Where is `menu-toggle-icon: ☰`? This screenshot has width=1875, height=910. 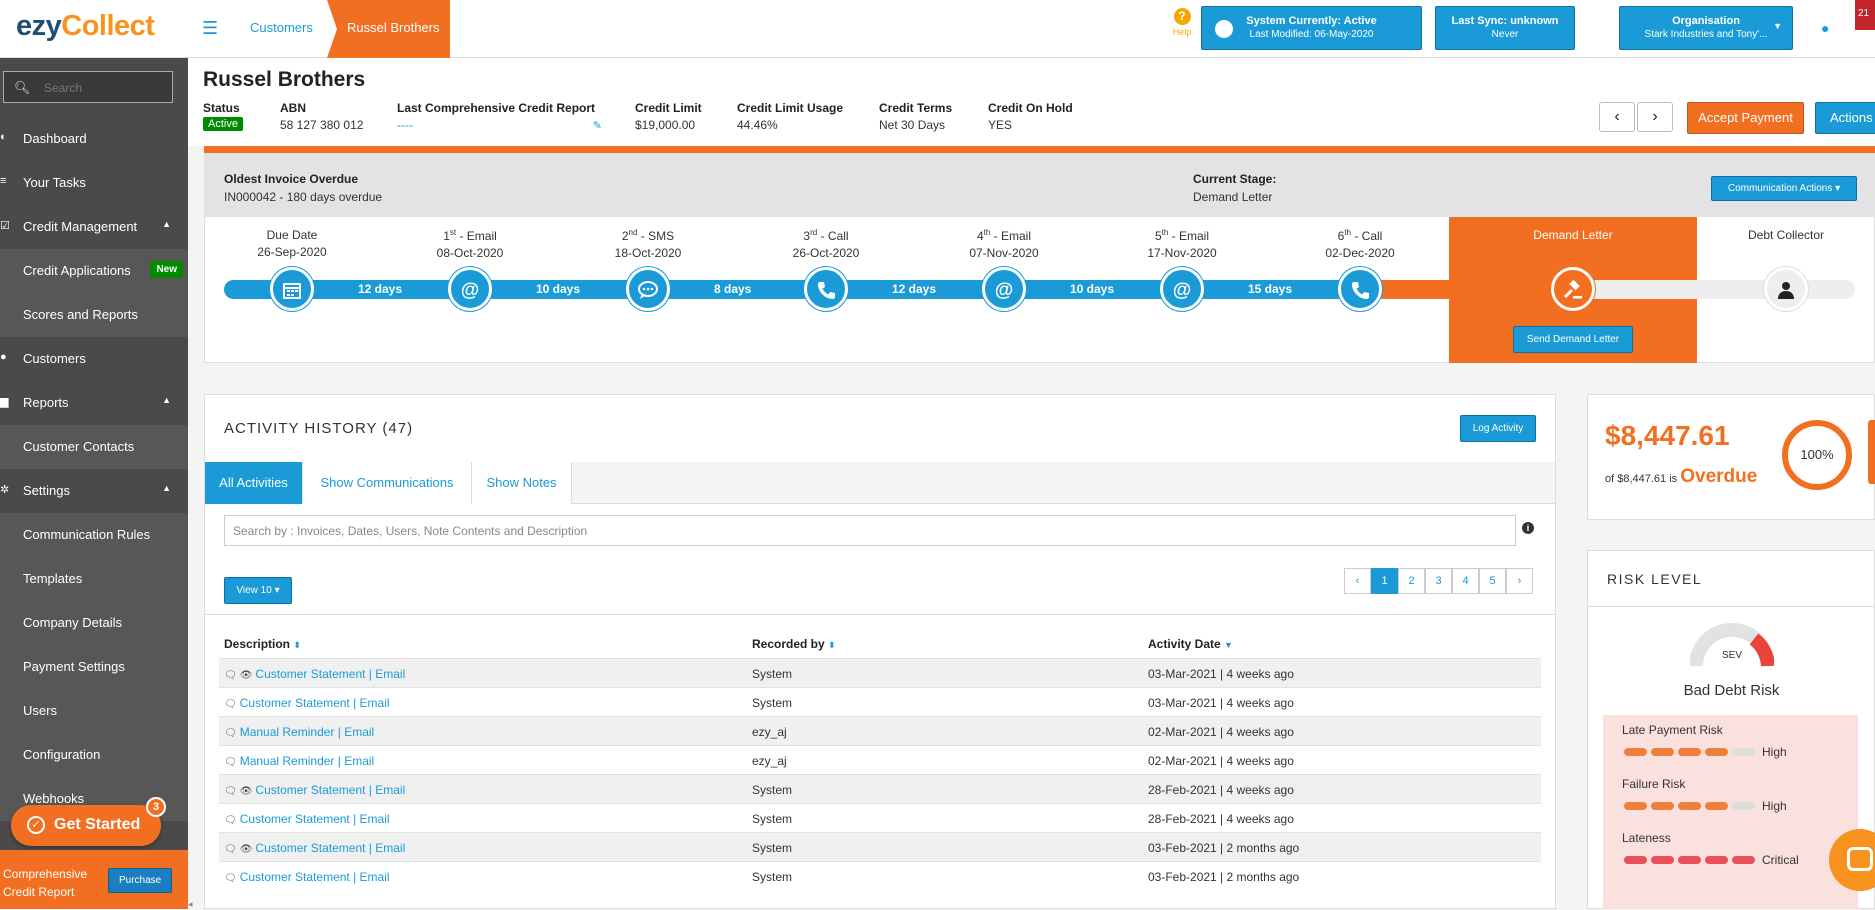 menu-toggle-icon: ☰ is located at coordinates (210, 28).